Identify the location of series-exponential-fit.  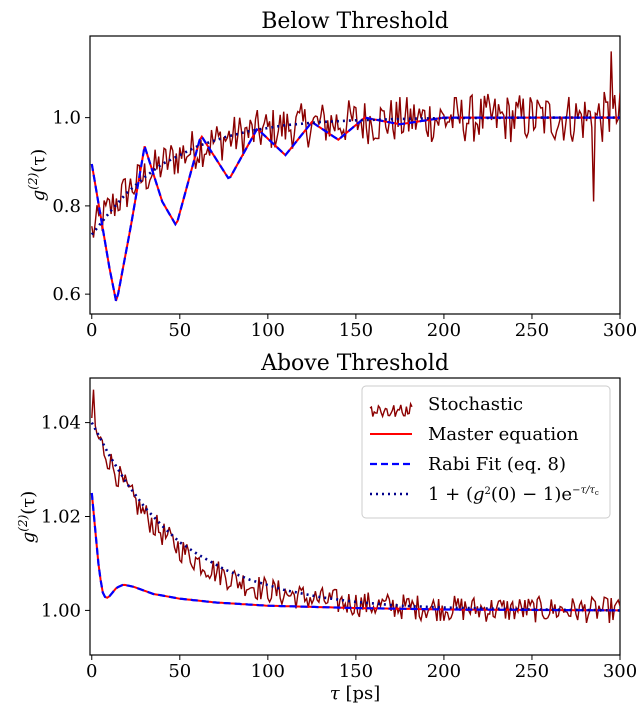
(355, 176).